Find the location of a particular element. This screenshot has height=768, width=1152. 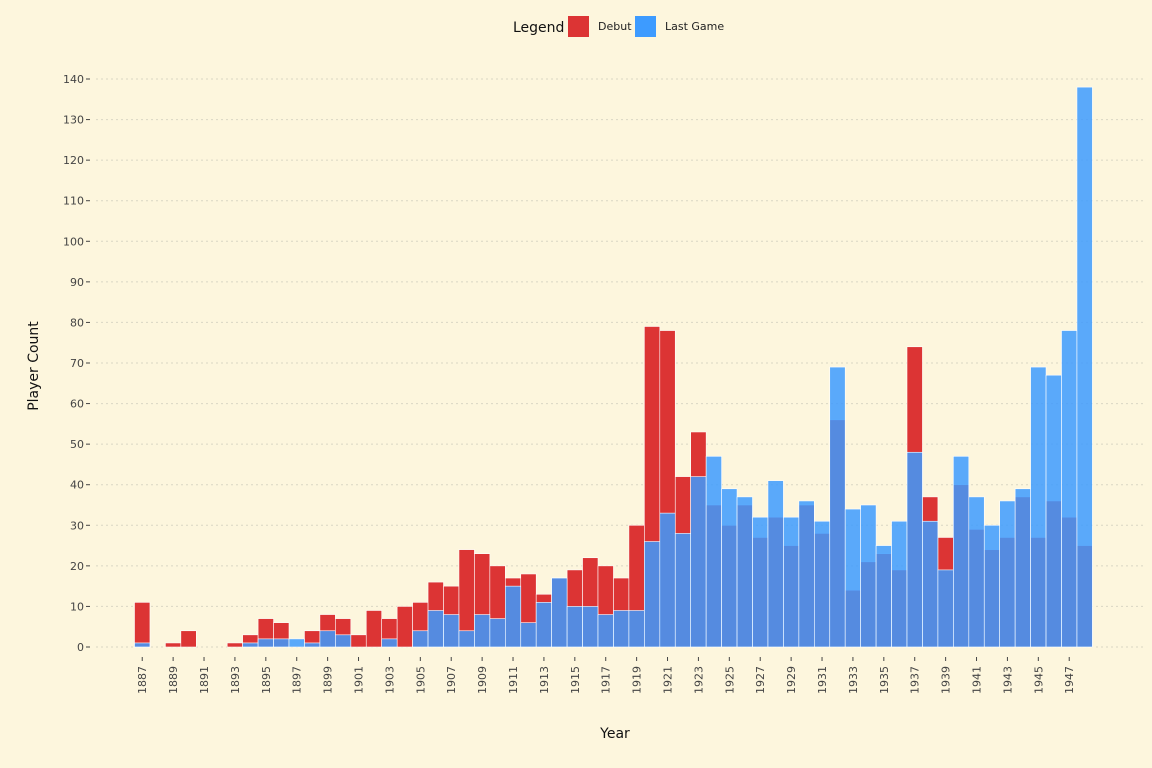

legend: Legend Debut Last Game is located at coordinates (618, 26).